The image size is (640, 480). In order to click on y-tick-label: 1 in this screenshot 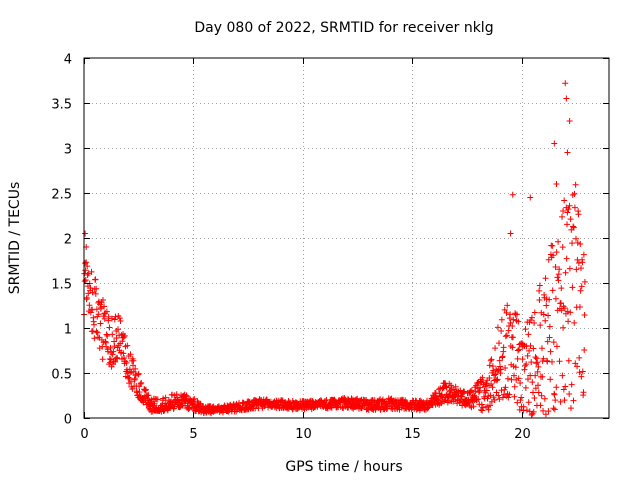, I will do `click(68, 330)`.